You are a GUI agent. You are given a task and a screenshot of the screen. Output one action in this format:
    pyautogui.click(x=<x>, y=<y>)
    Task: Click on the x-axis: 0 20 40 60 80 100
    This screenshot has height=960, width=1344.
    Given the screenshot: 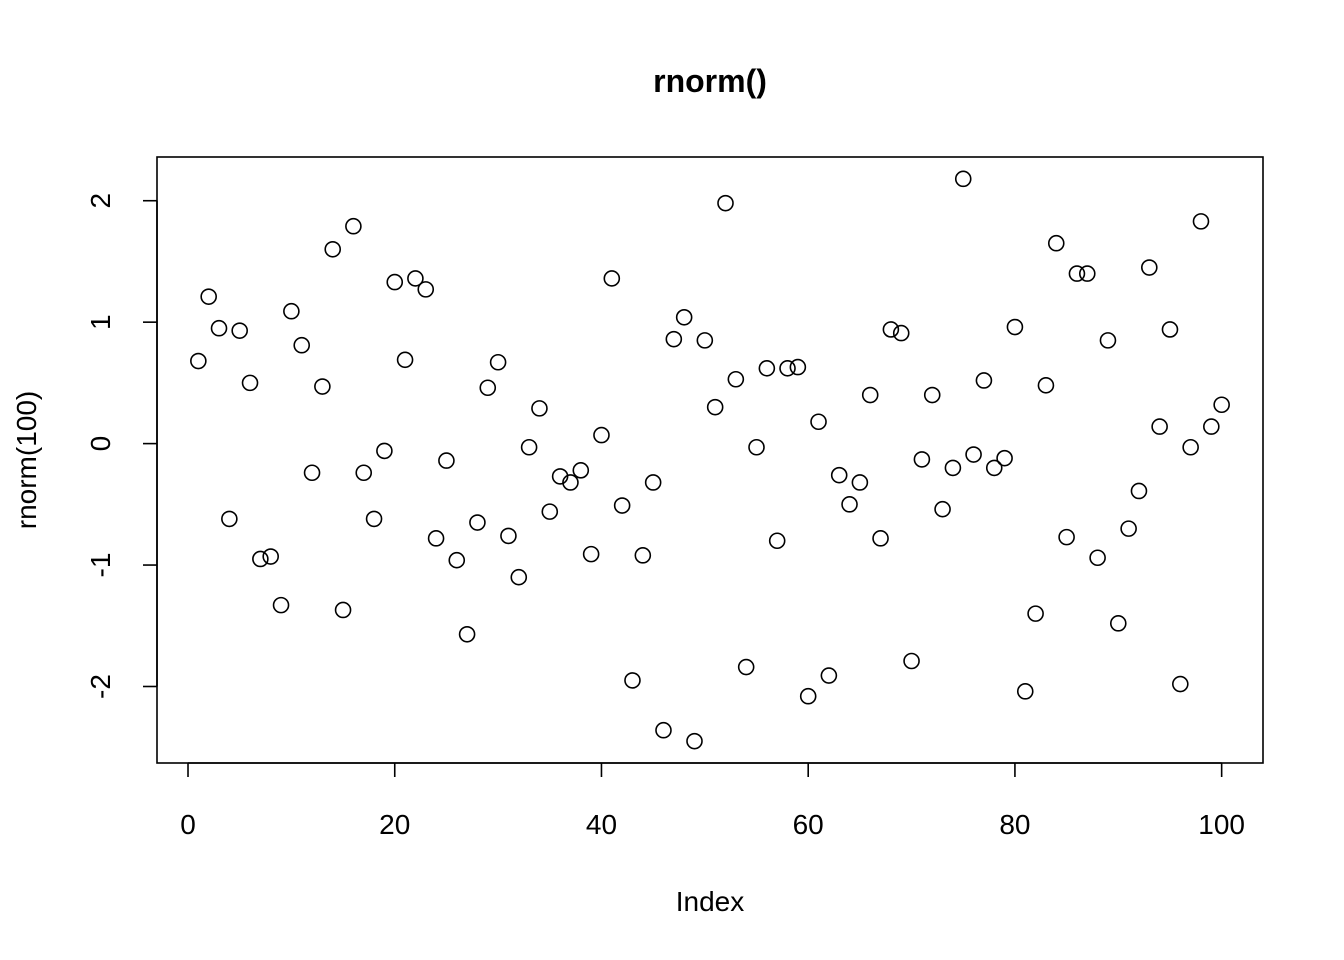 What is the action you would take?
    pyautogui.click(x=712, y=801)
    